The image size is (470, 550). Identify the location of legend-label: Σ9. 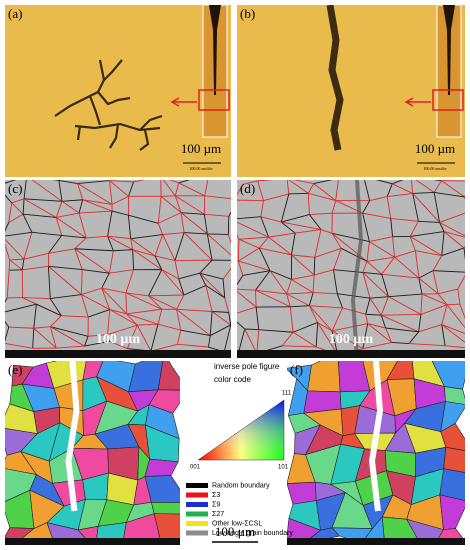
(216, 504).